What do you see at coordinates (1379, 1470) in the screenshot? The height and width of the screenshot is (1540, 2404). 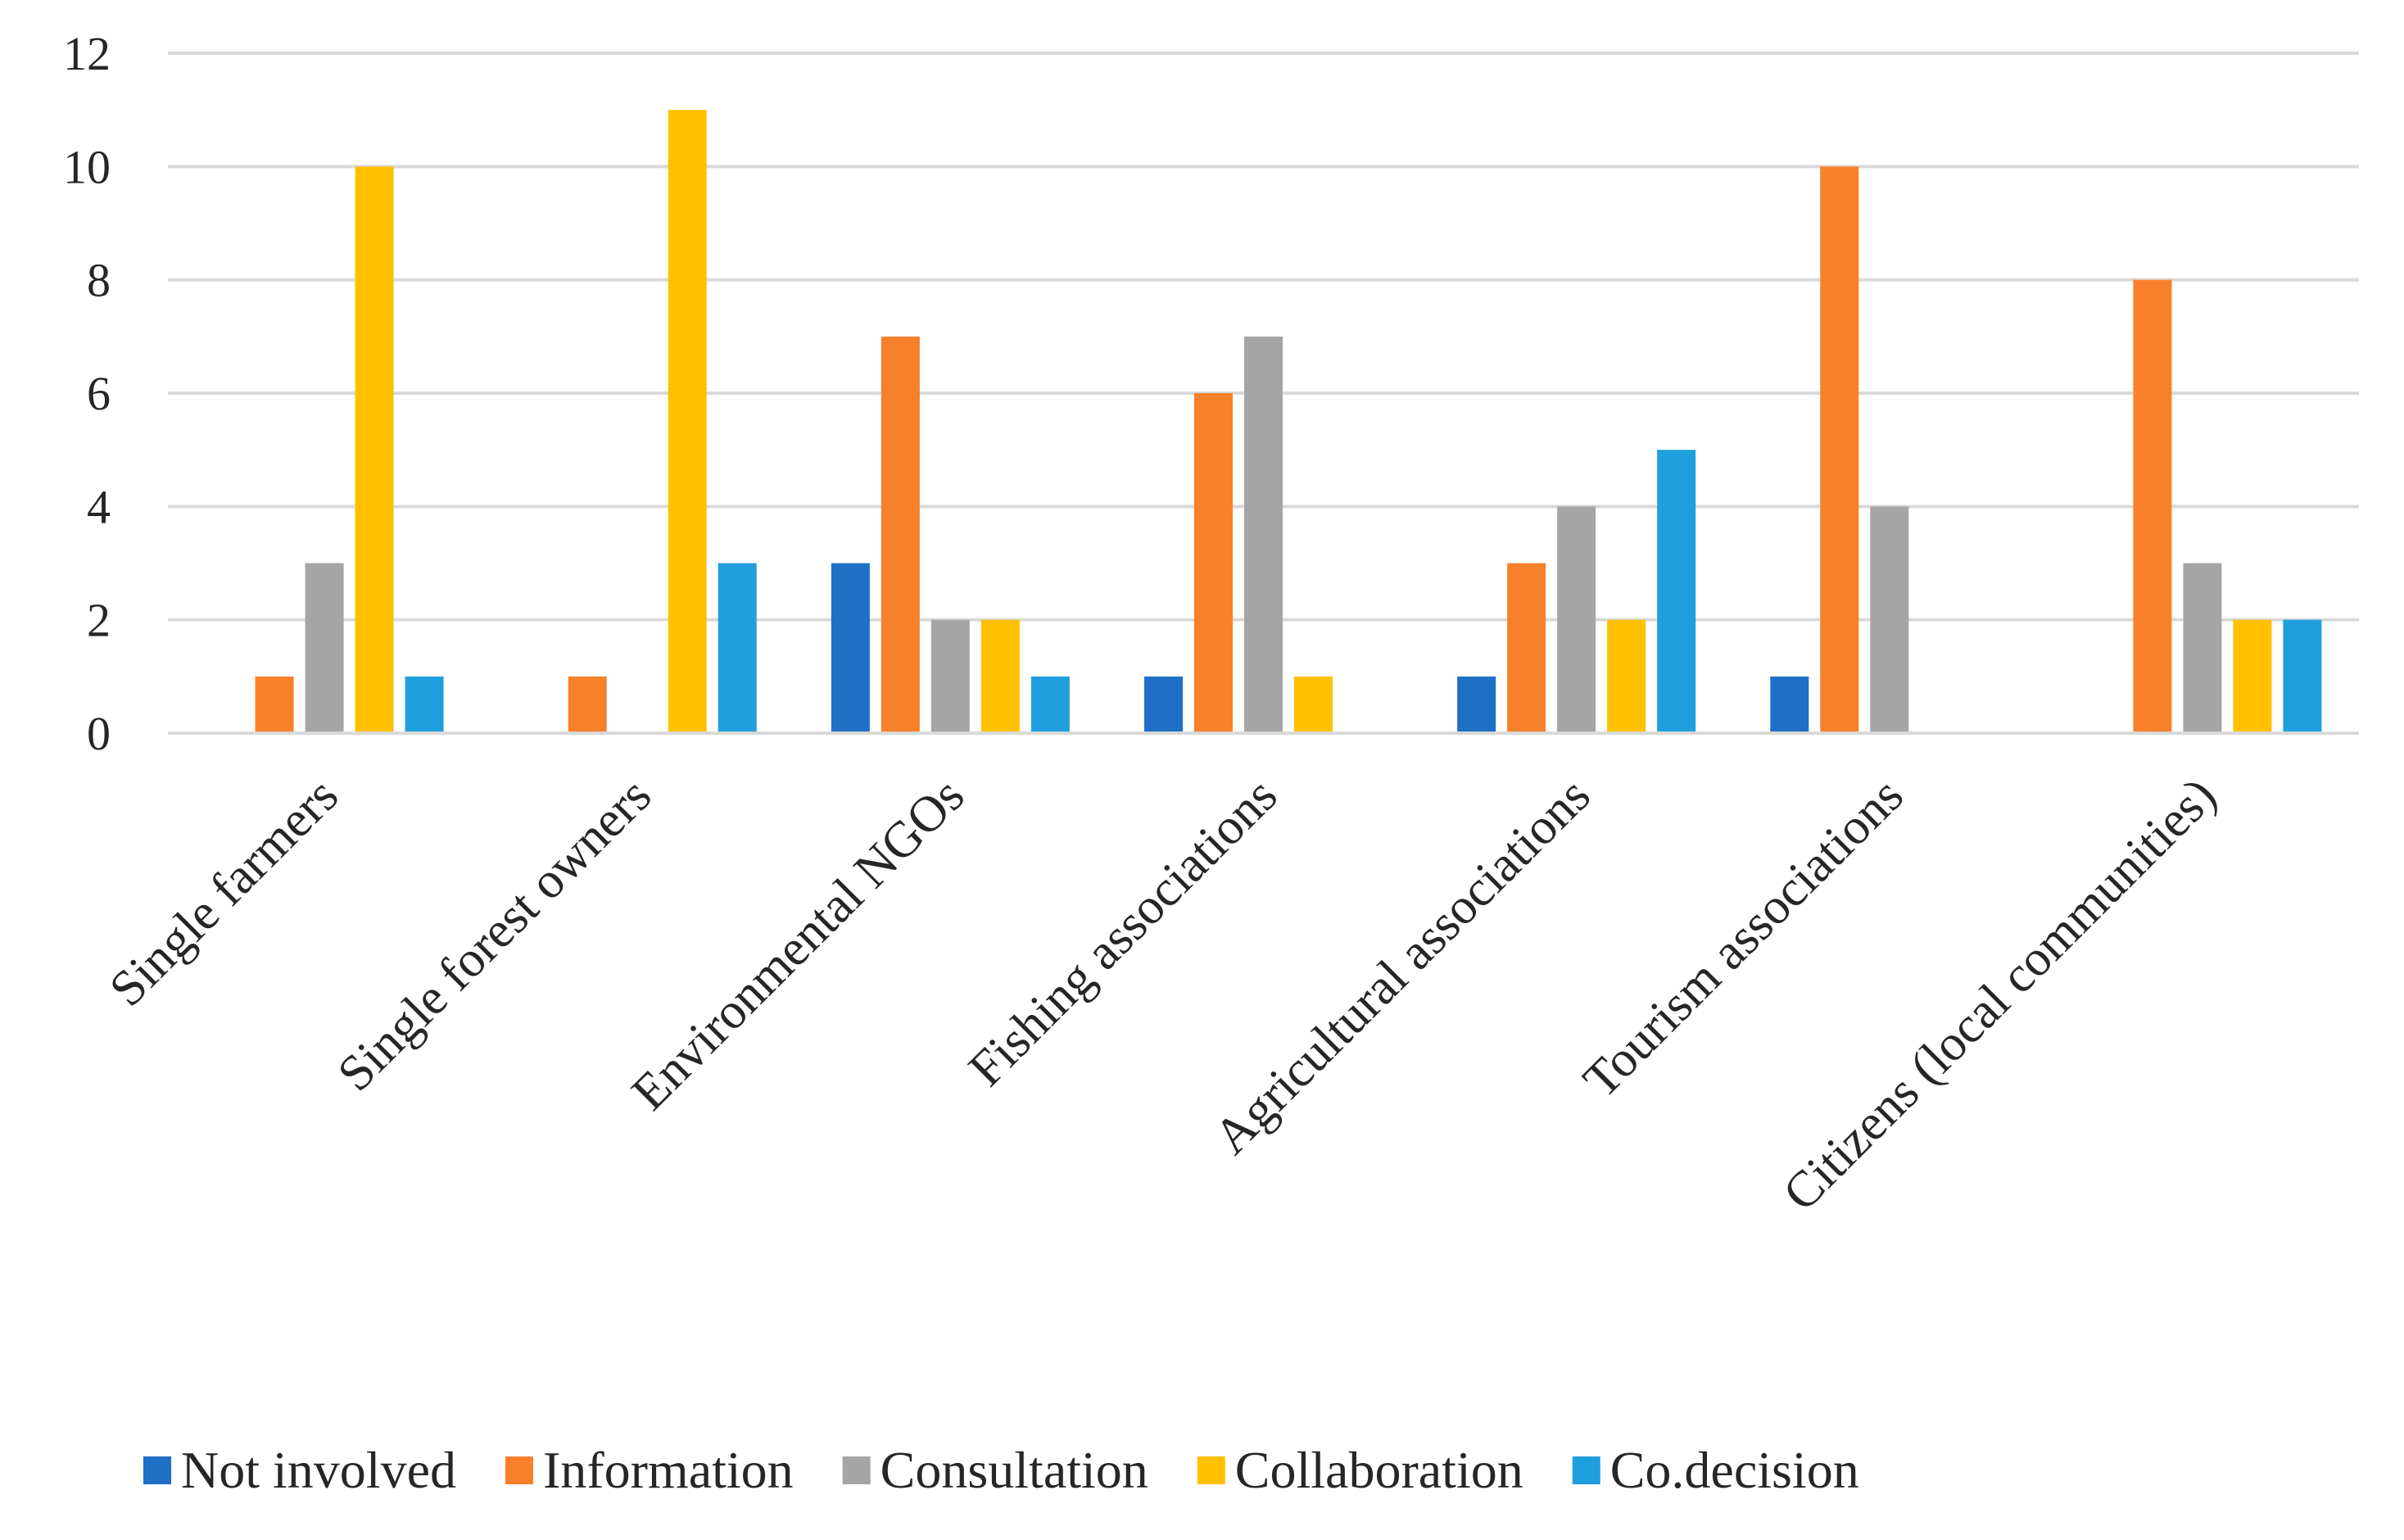 I see `legend-label: Collaboration` at bounding box center [1379, 1470].